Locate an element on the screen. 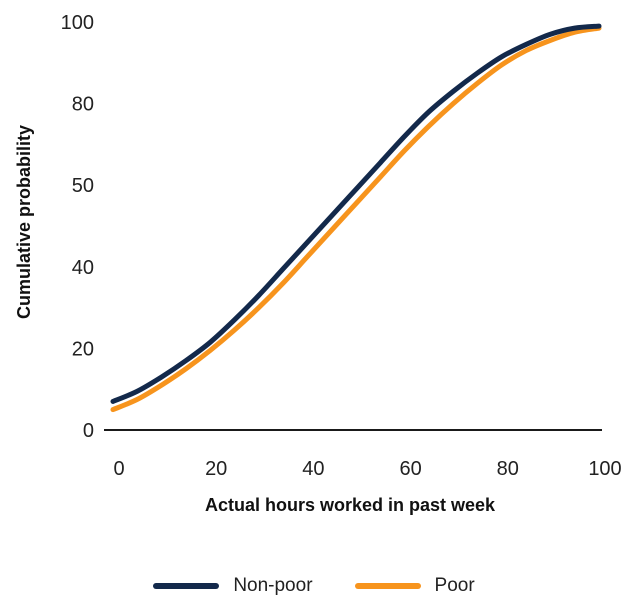  x-tick-label: 60 is located at coordinates (410, 469).